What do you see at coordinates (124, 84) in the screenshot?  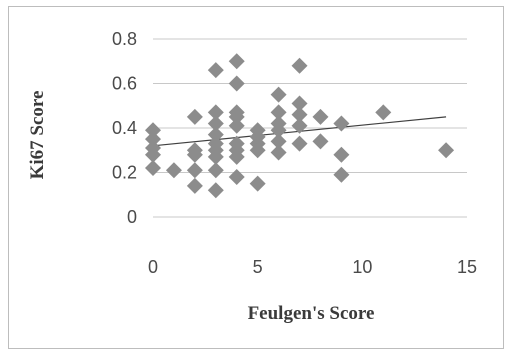 I see `y-tick-label-3: 0.6` at bounding box center [124, 84].